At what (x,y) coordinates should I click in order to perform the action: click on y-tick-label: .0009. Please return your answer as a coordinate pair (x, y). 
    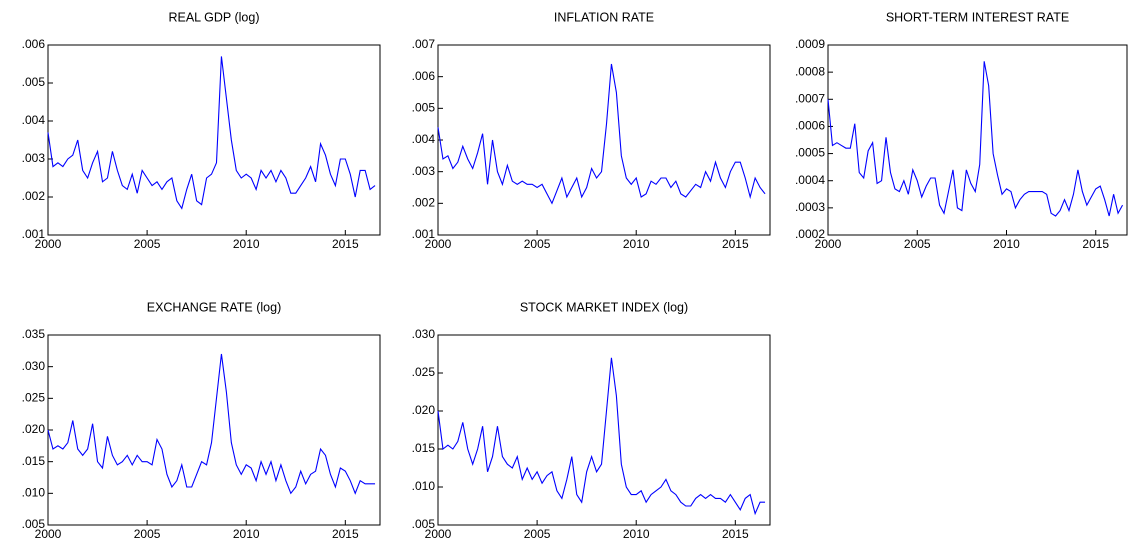
    Looking at the image, I should click on (810, 44).